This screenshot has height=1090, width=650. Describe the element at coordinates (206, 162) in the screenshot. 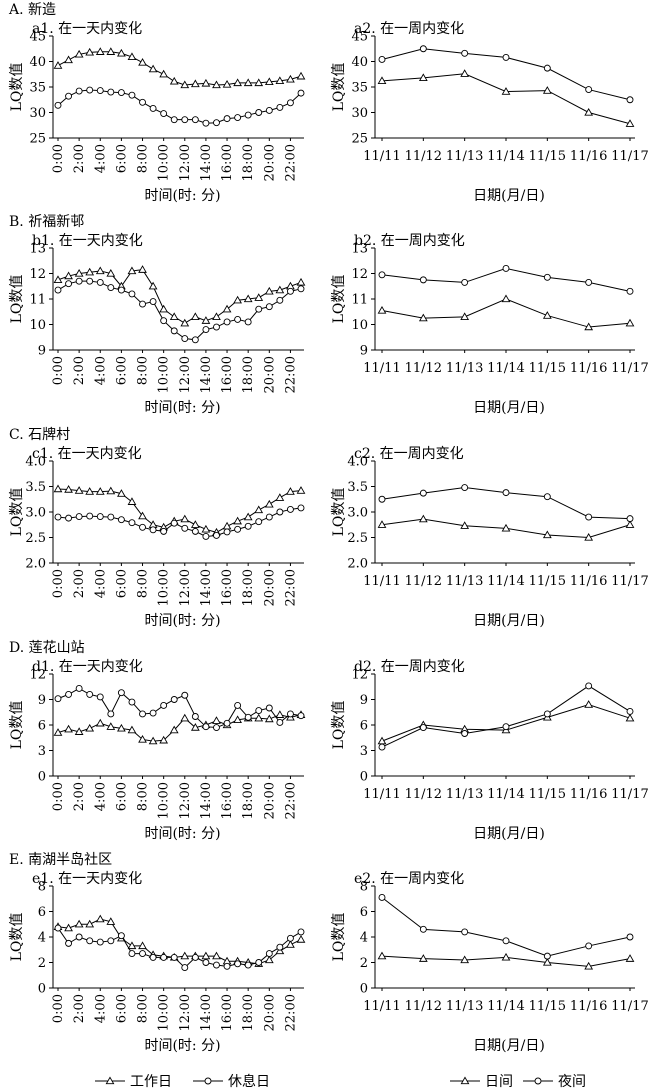

I see `x-tick-label: 14:00` at that location.